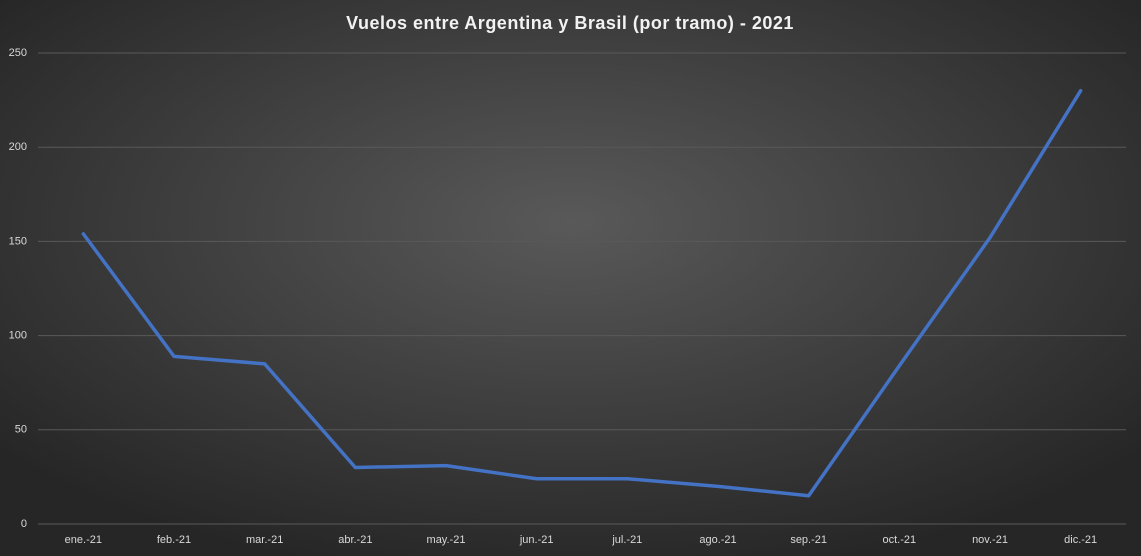  Describe the element at coordinates (174, 540) in the screenshot. I see `x-tick-label: feb.-21` at that location.